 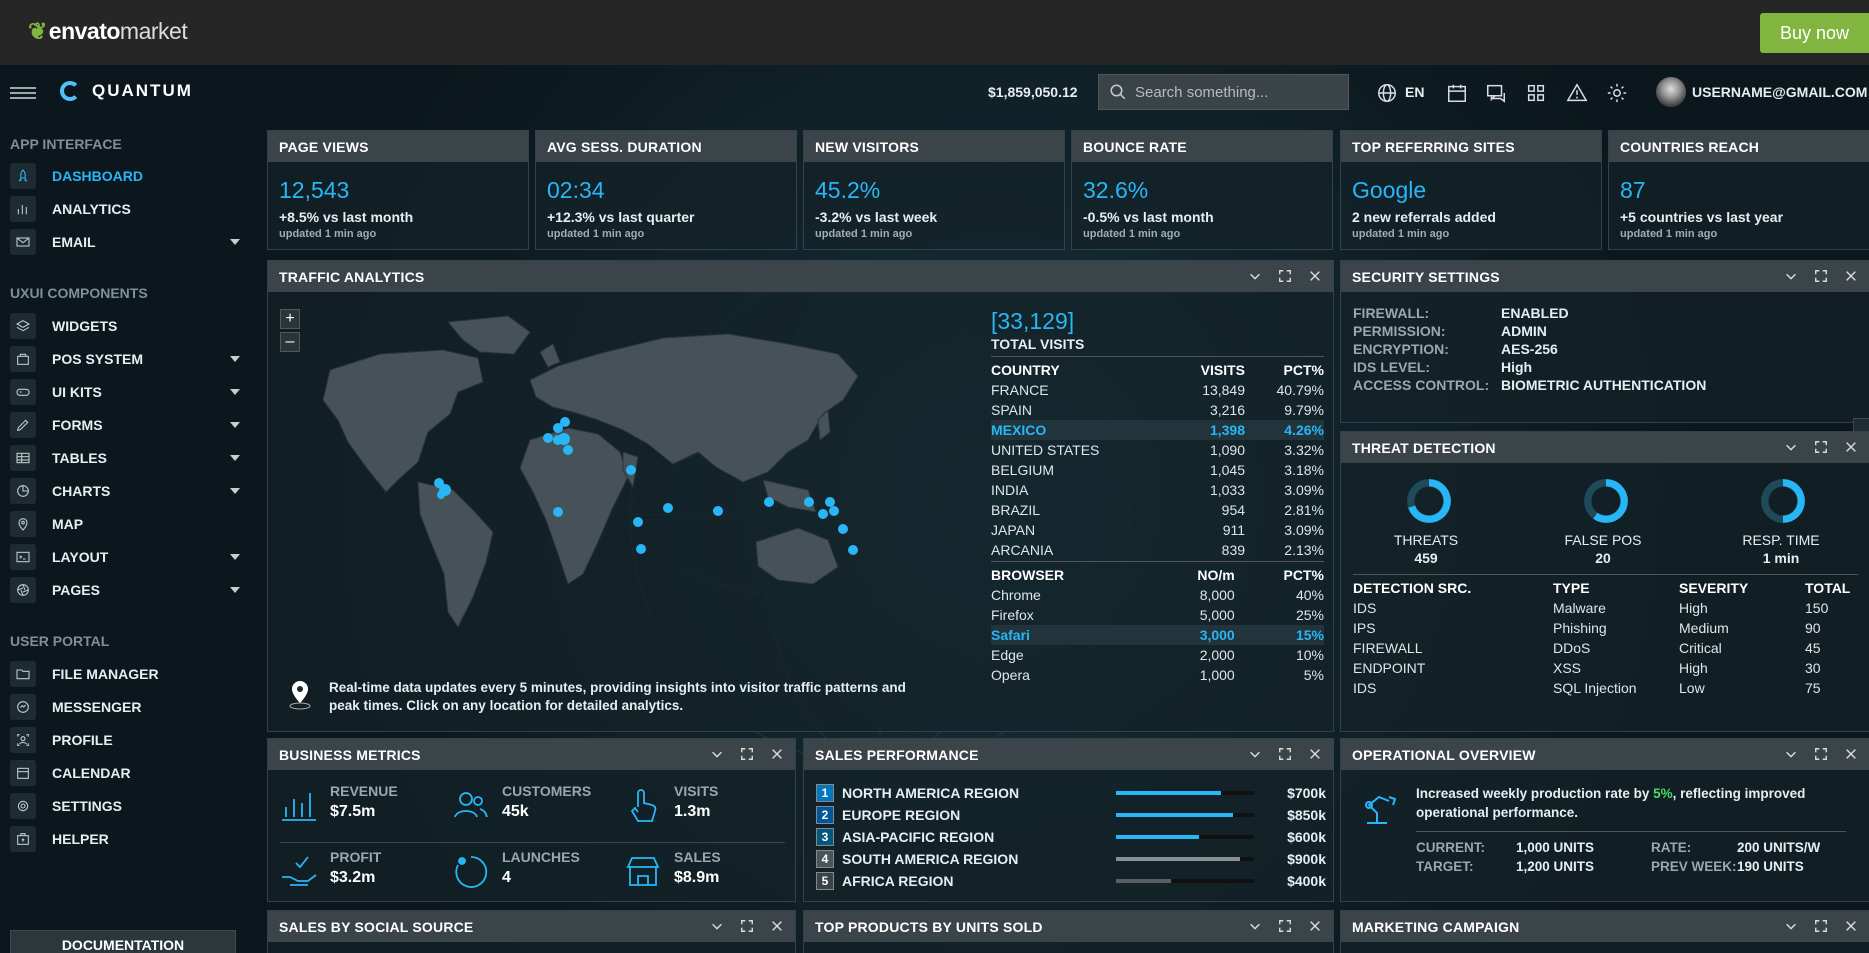 I want to click on apps-grid-icon, so click(x=1536, y=93).